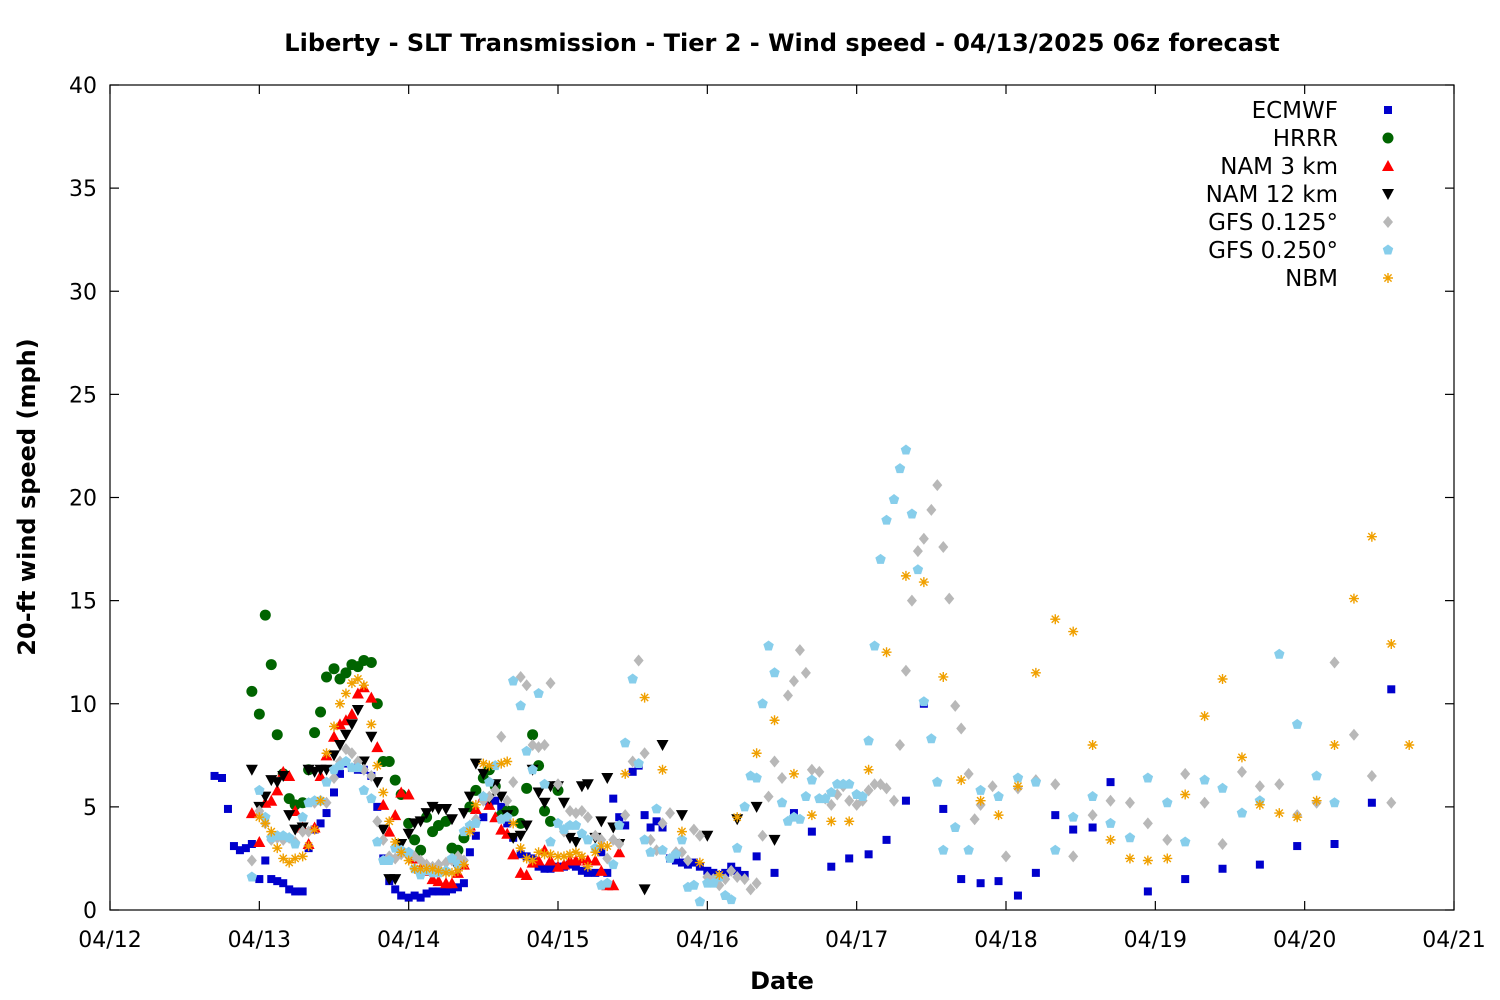  I want to click on y-tick-label: 15, so click(83, 602).